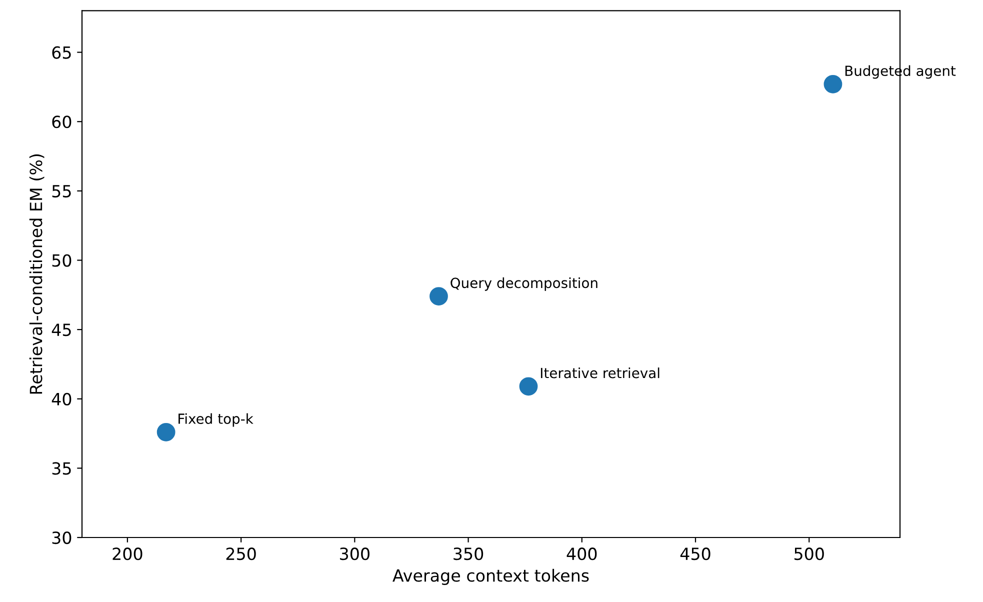  I want to click on y-tick-label: 65, so click(61, 52).